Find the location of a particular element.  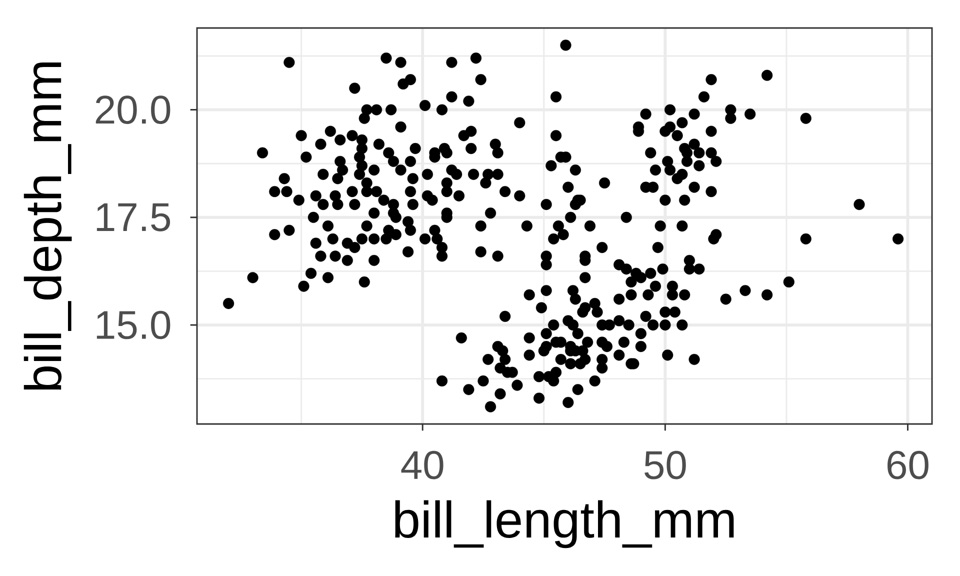

y-tick-label: 15.0 is located at coordinates (133, 325).